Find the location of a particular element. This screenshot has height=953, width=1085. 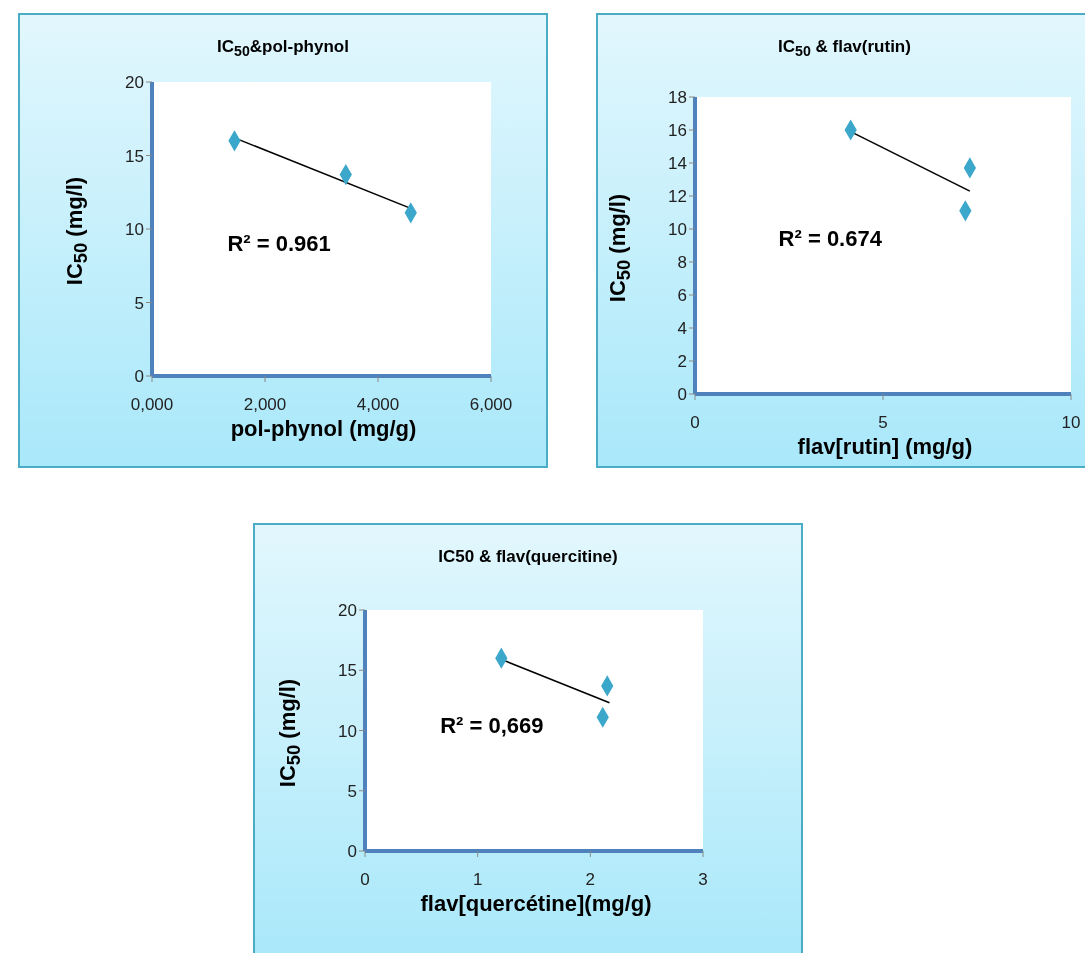

chart-title: IC50 & flav(quercitine) is located at coordinates (528, 557).